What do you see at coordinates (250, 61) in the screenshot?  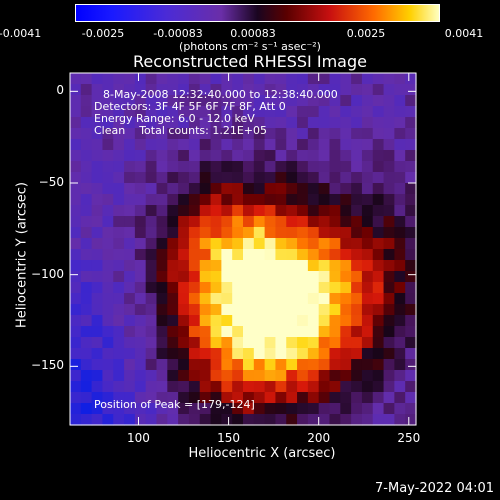 I see `chart-title: Reconstructed RHESSI Image` at bounding box center [250, 61].